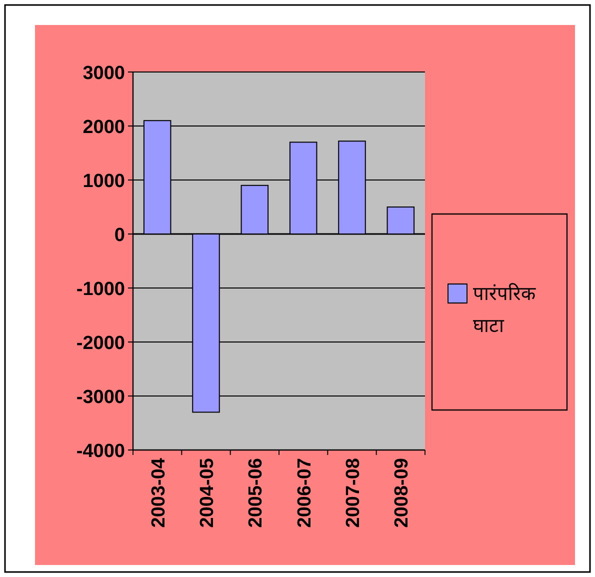  What do you see at coordinates (119, 235) in the screenshot?
I see `y-tick-label: 0` at bounding box center [119, 235].